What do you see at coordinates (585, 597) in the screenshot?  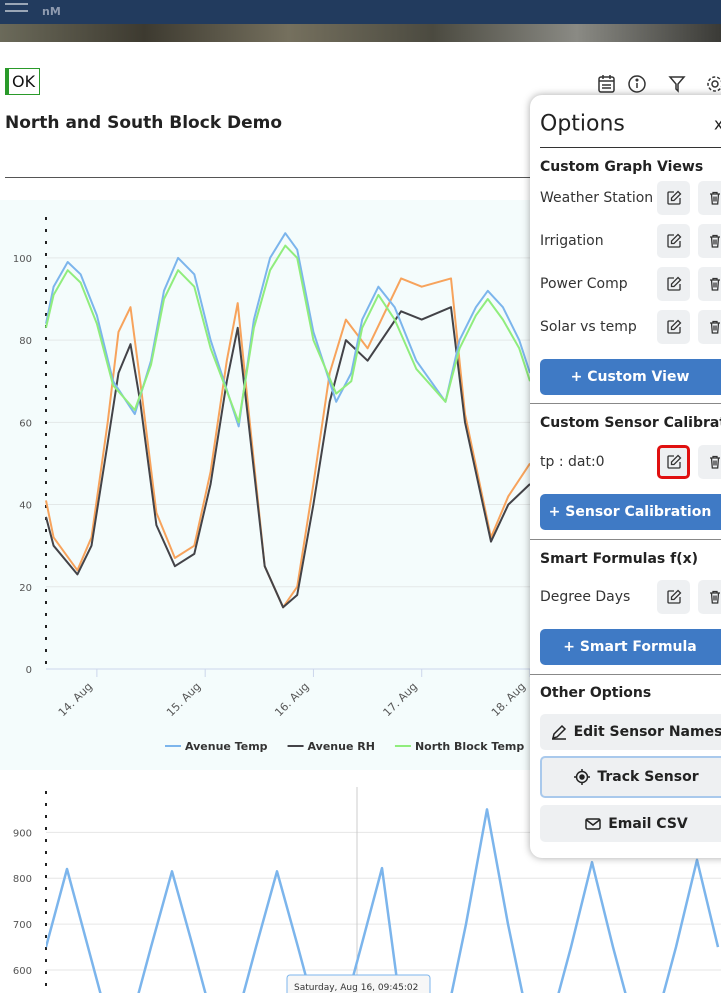 I see `item-label: Degree Days` at bounding box center [585, 597].